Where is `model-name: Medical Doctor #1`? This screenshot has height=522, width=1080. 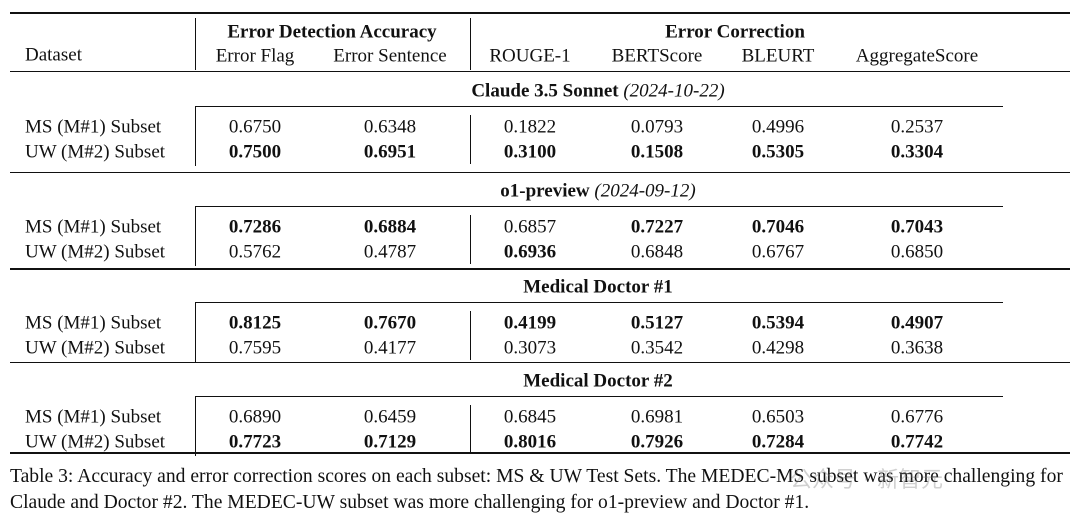
model-name: Medical Doctor #1 is located at coordinates (598, 287).